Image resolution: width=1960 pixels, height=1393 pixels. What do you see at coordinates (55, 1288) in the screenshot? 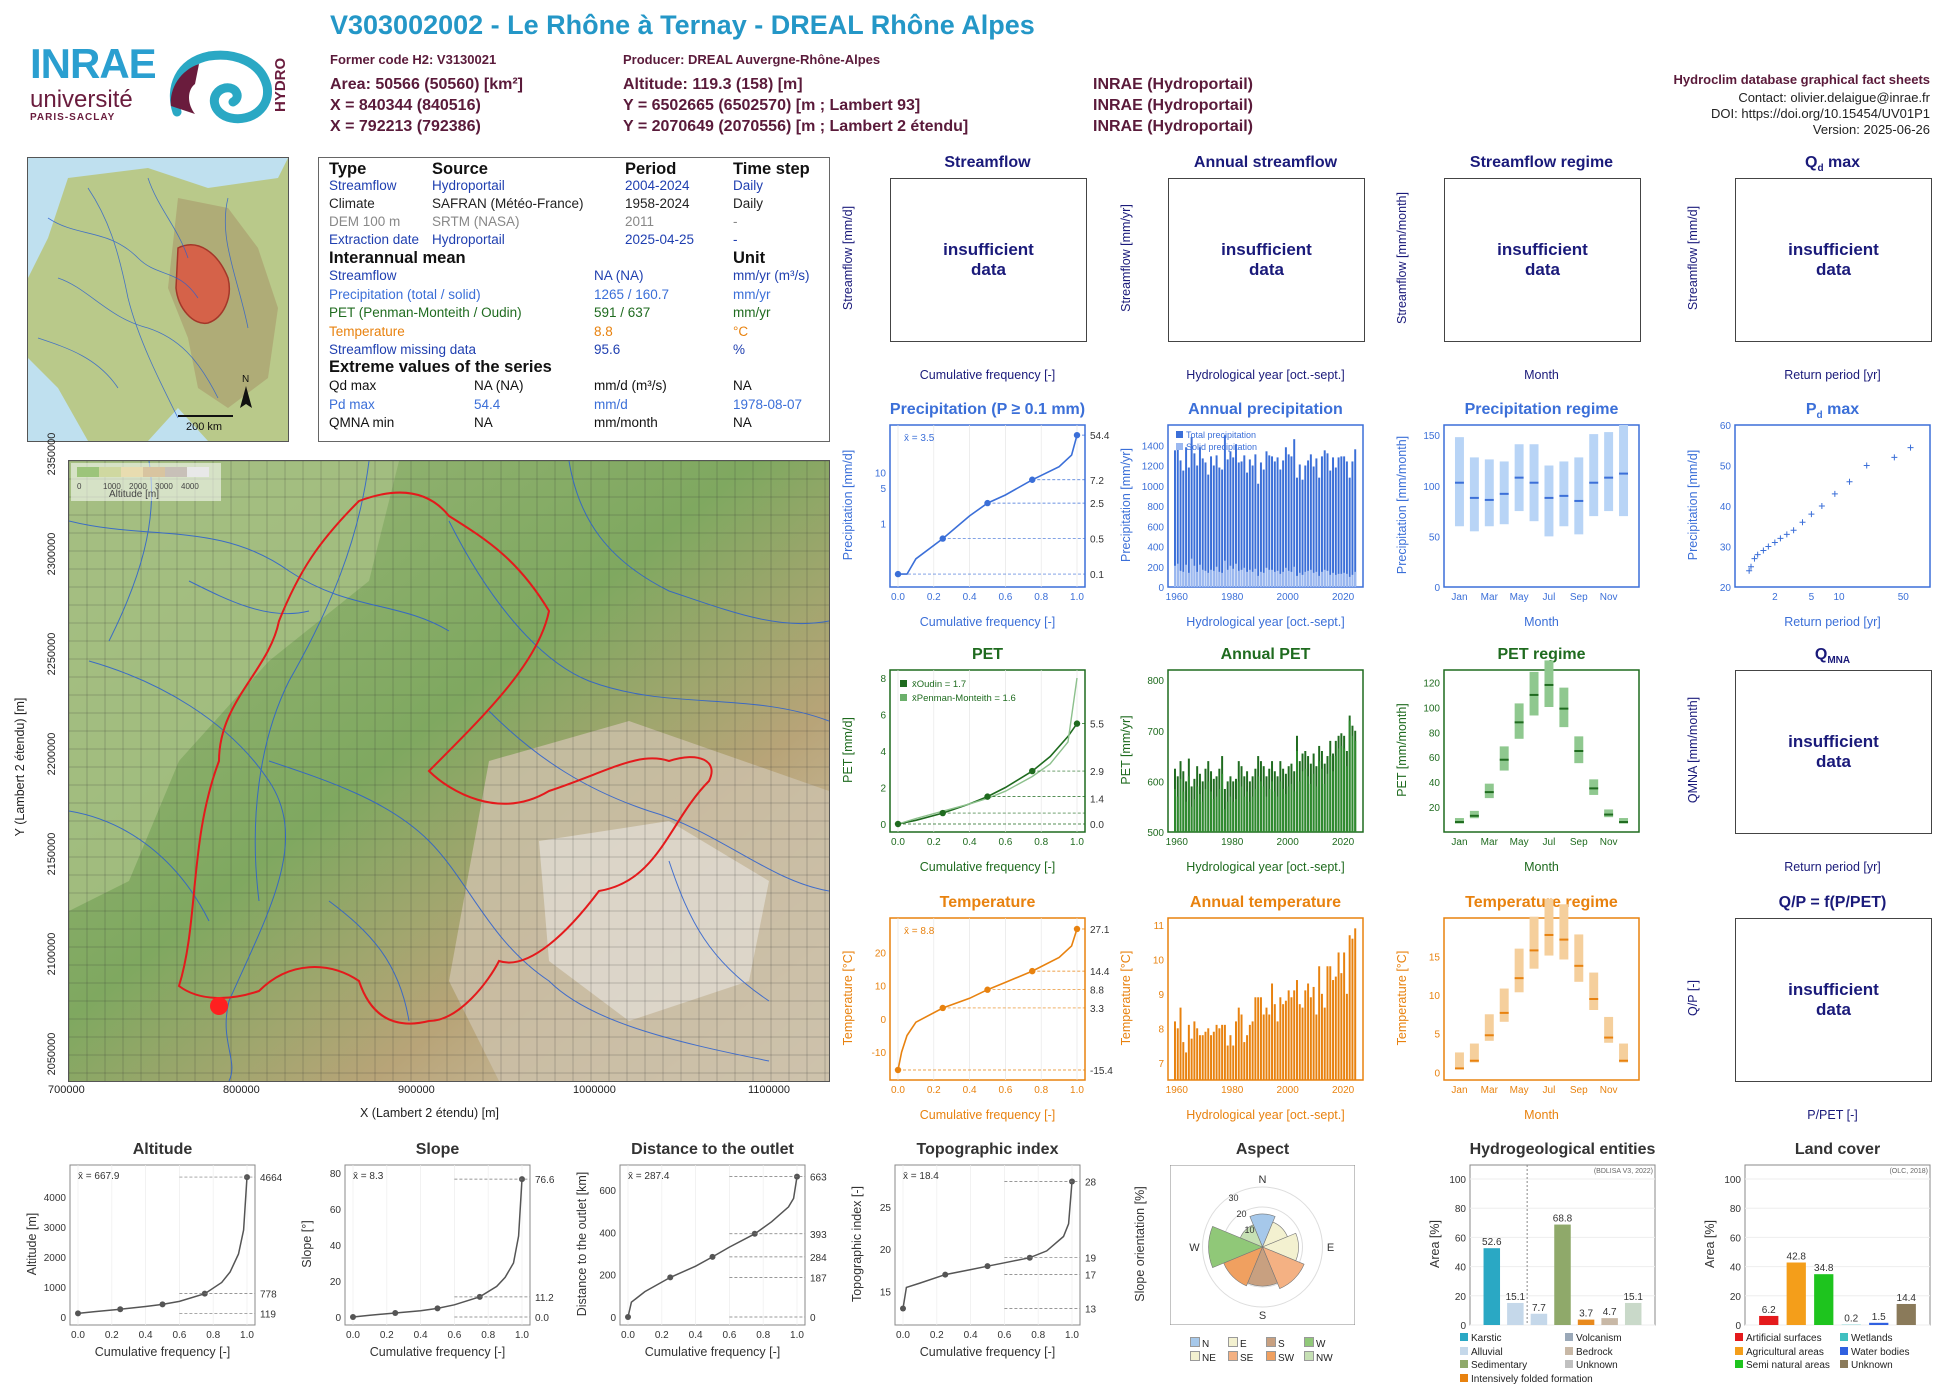
I see `tick-label: 1000` at bounding box center [55, 1288].